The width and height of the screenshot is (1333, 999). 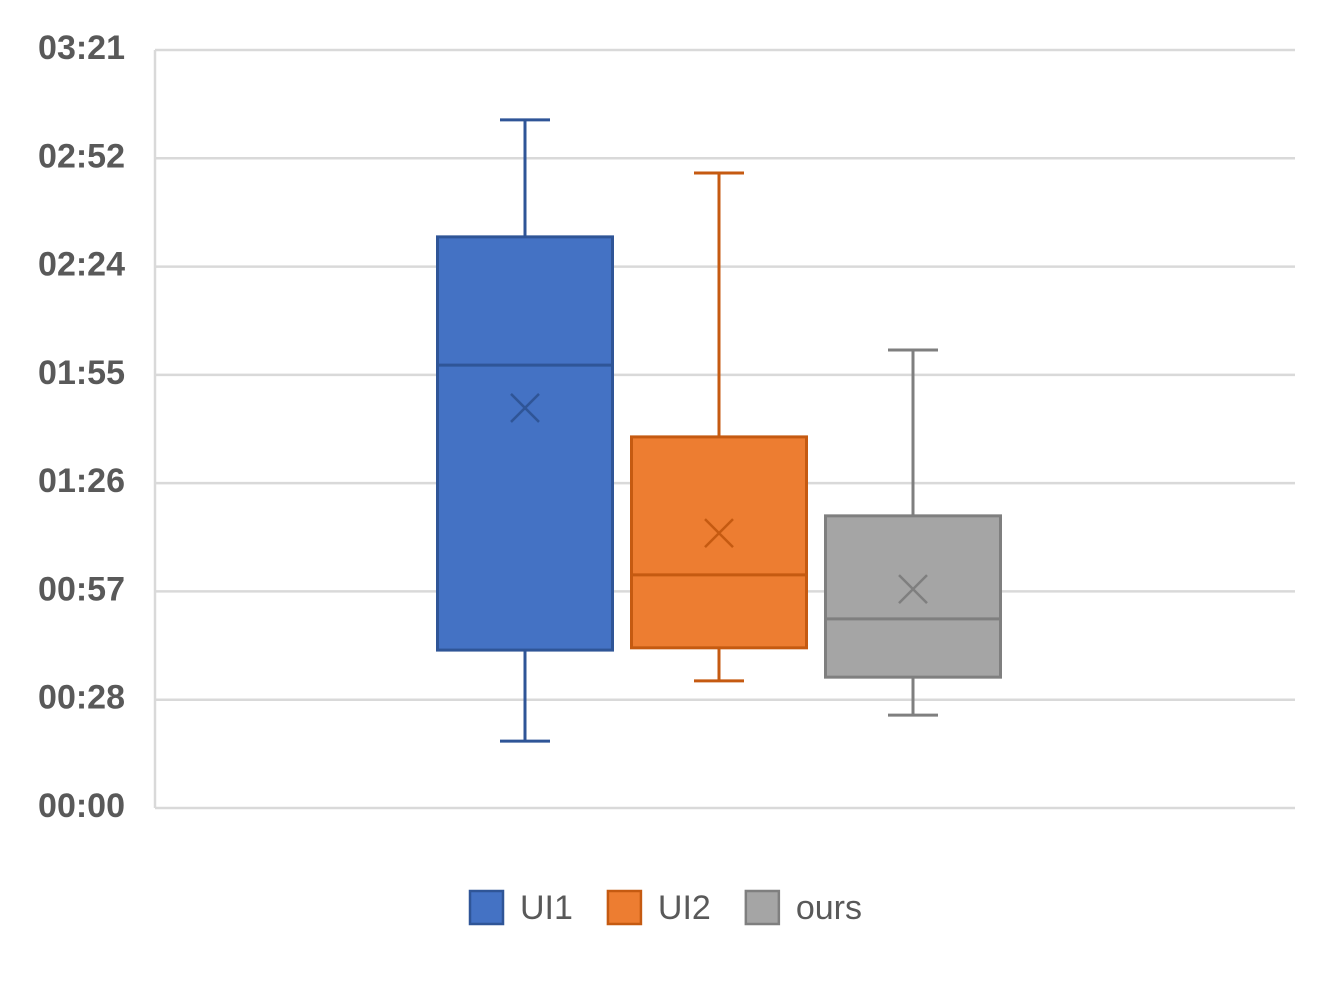 I want to click on y-tick-label: 00:57, so click(x=81, y=589).